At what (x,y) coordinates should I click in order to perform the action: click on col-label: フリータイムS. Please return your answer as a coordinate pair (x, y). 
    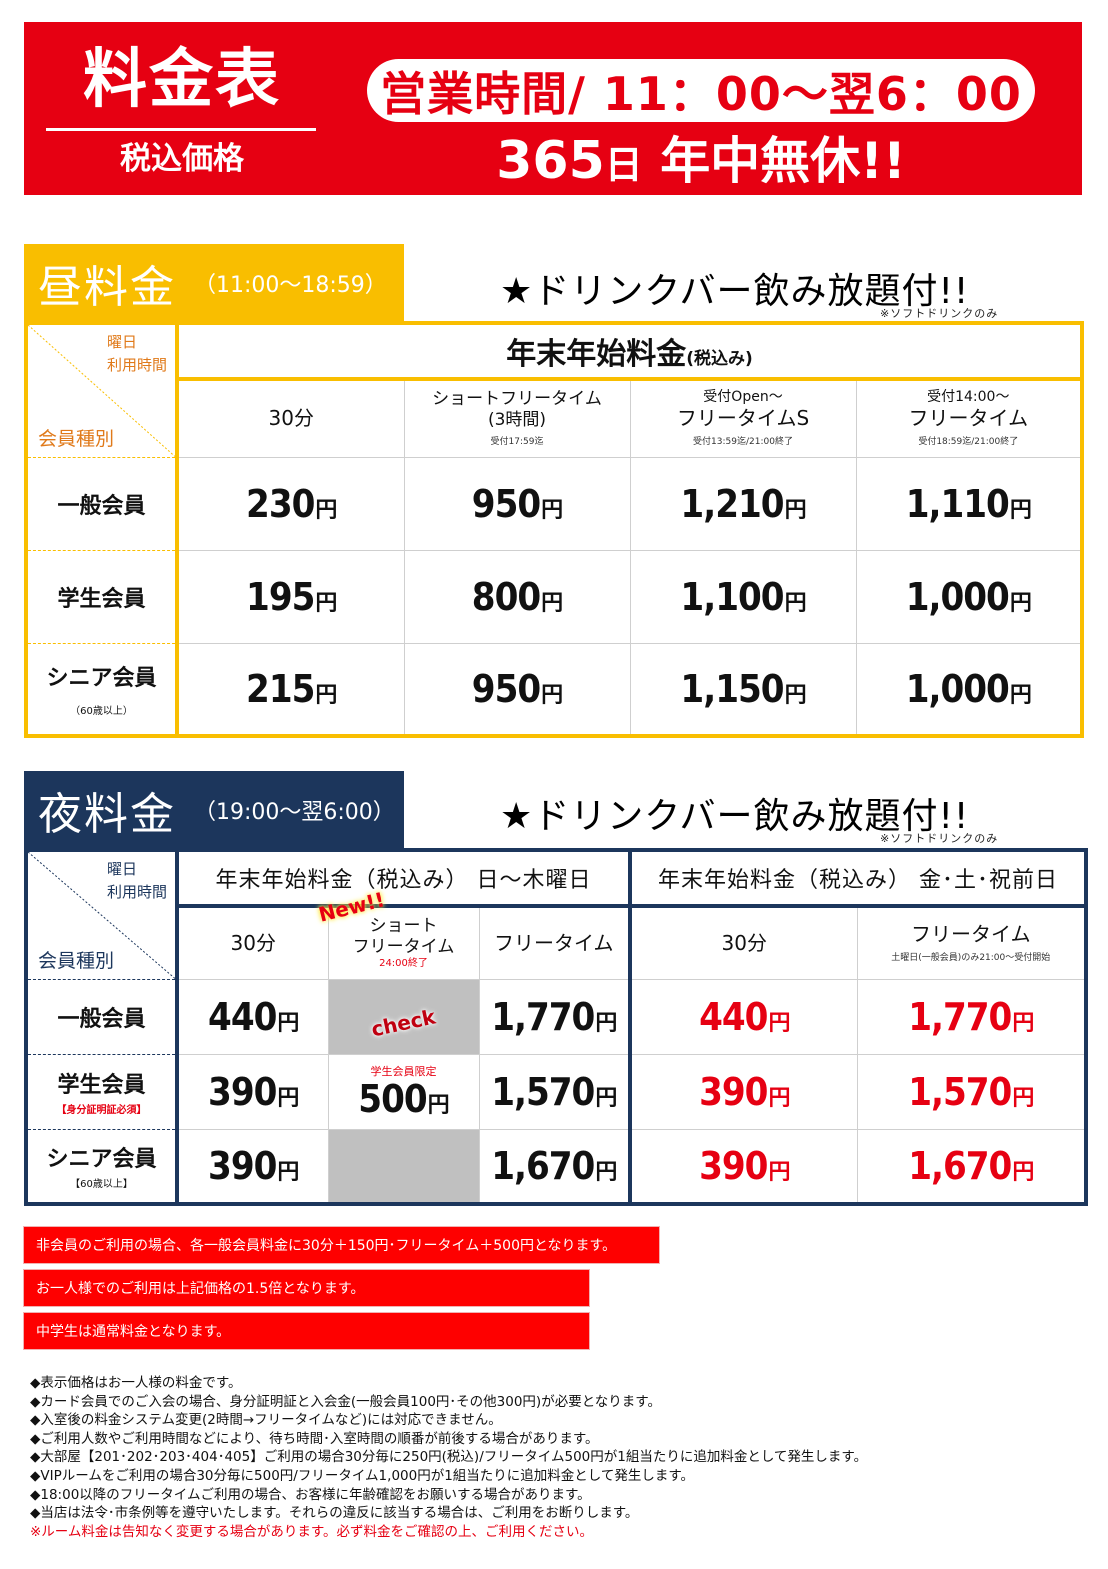
    Looking at the image, I should click on (743, 418).